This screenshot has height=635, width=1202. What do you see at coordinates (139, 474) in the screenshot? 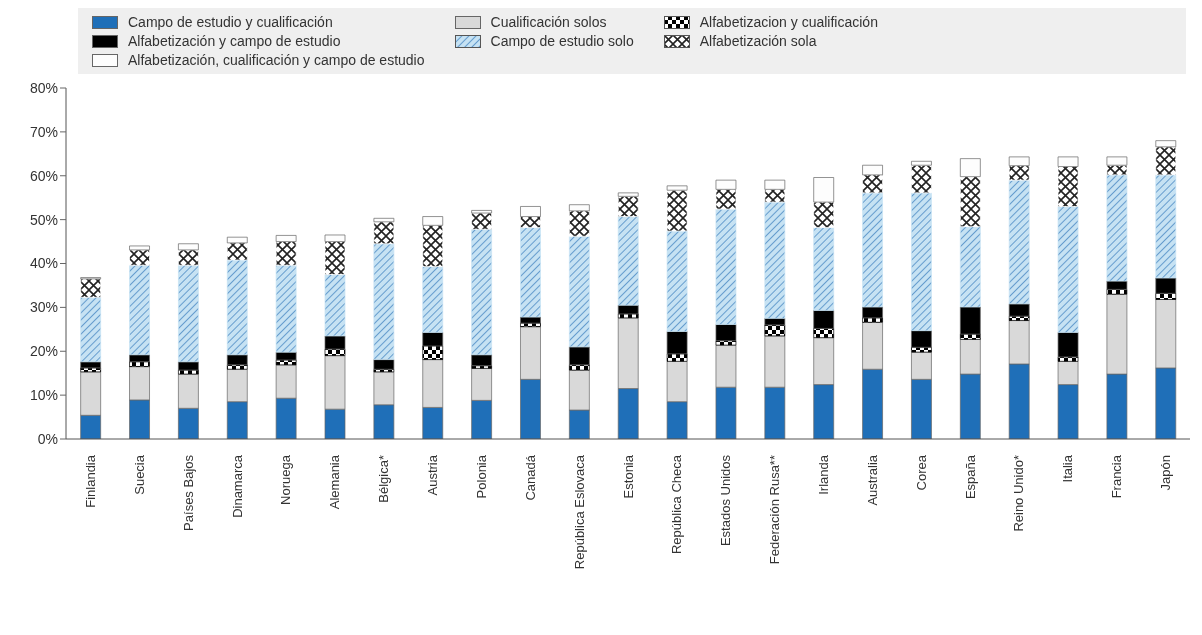
I see `x-tick-label: Suecia` at bounding box center [139, 474].